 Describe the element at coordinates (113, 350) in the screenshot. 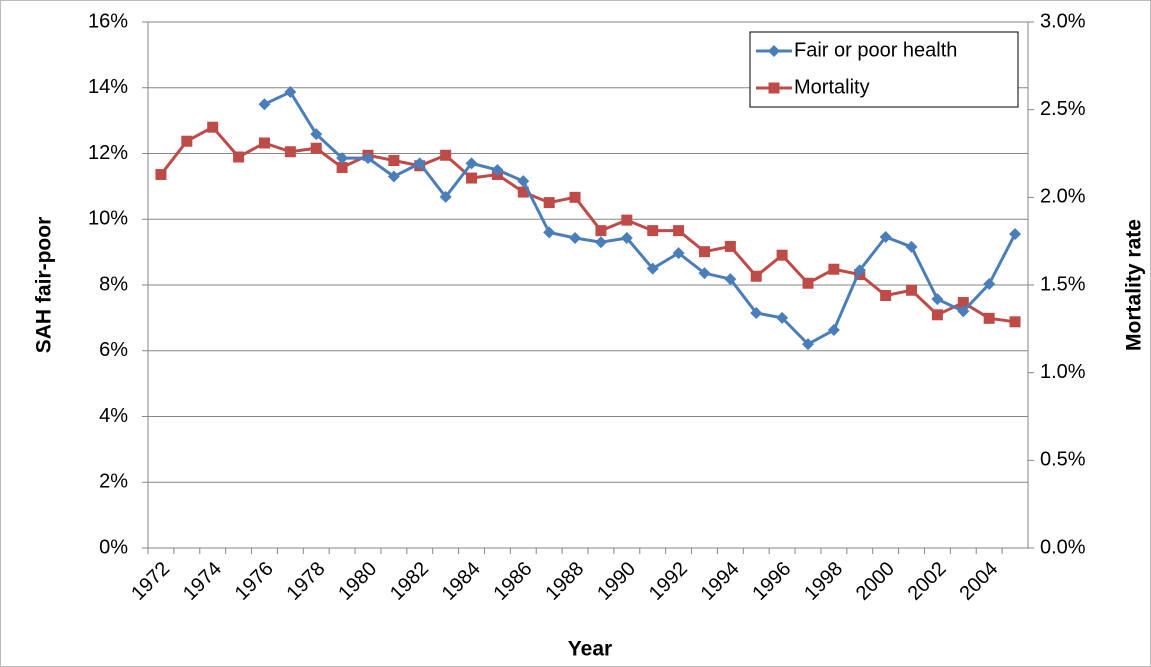

I see `y-tick-label: 6%` at that location.